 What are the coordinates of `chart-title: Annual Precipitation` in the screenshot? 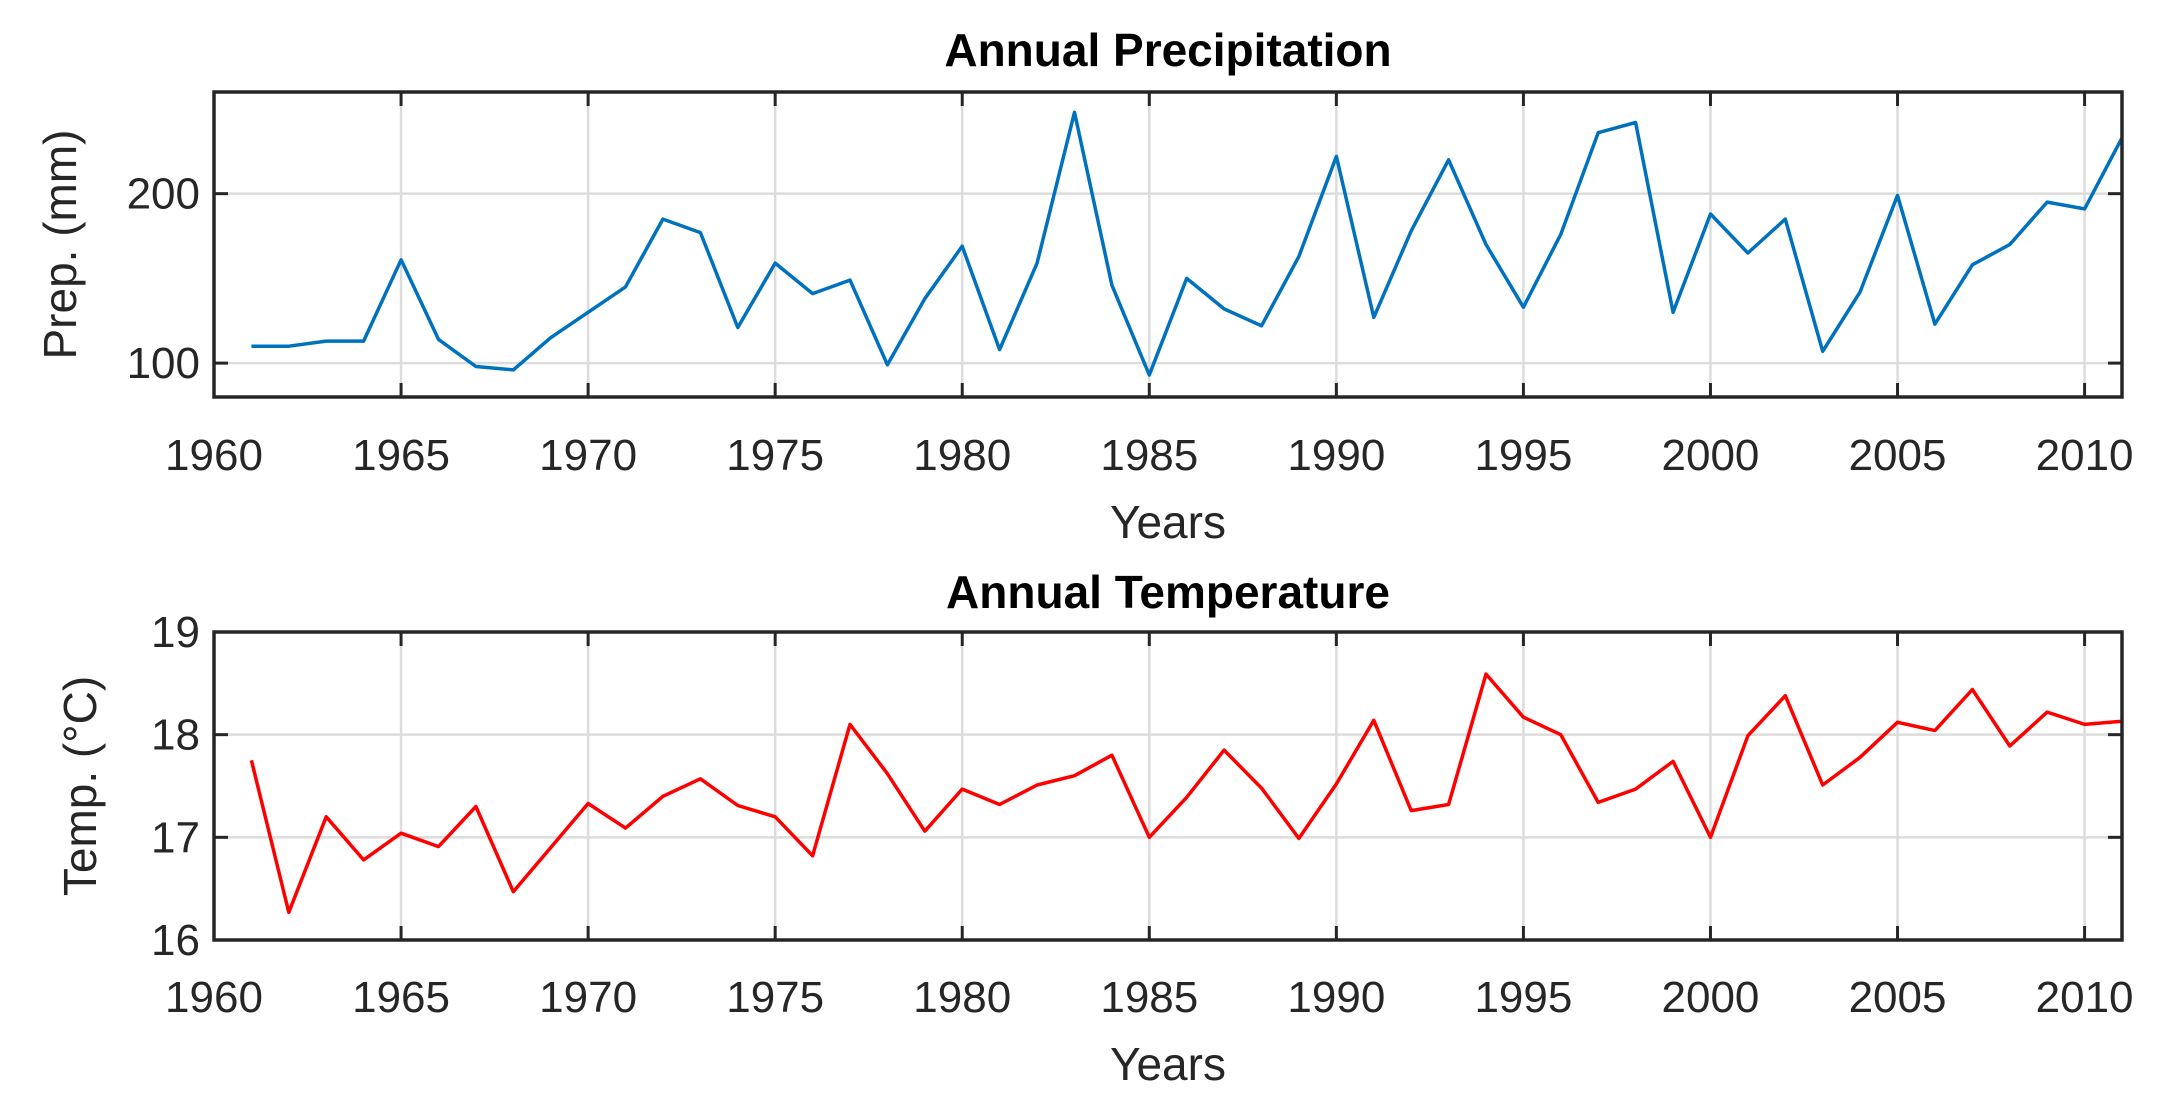 It's located at (1167, 50).